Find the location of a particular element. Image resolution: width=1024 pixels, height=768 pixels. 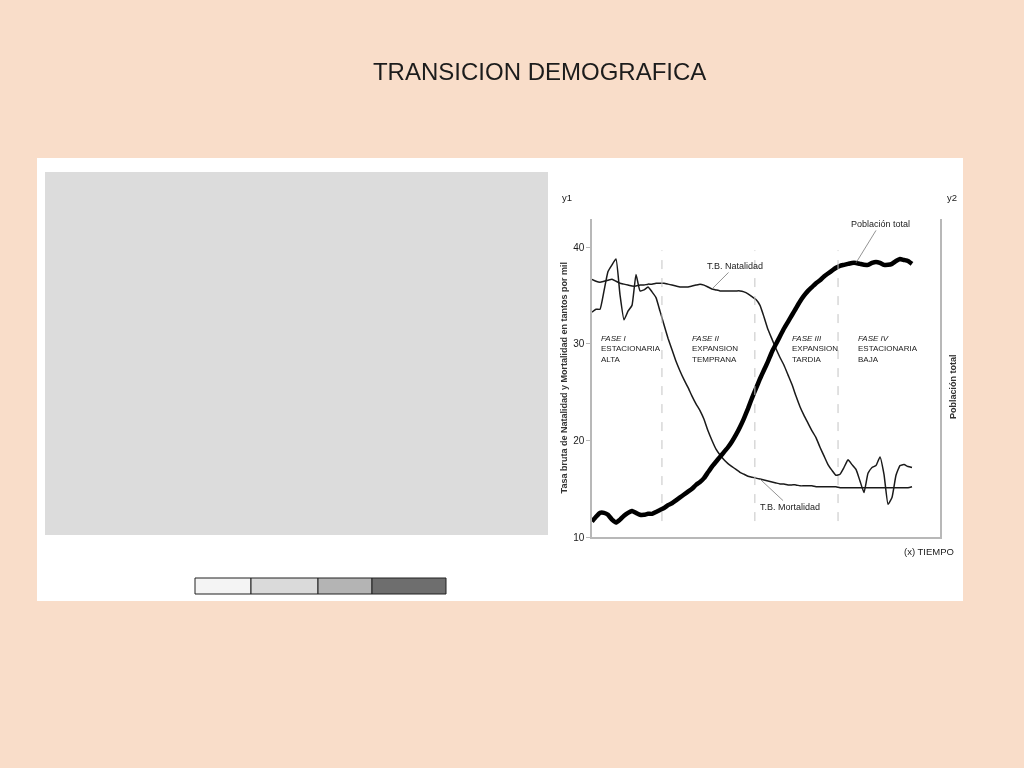

chart-title: TRANSICION DEMOGRAFICA is located at coordinates (539, 72).